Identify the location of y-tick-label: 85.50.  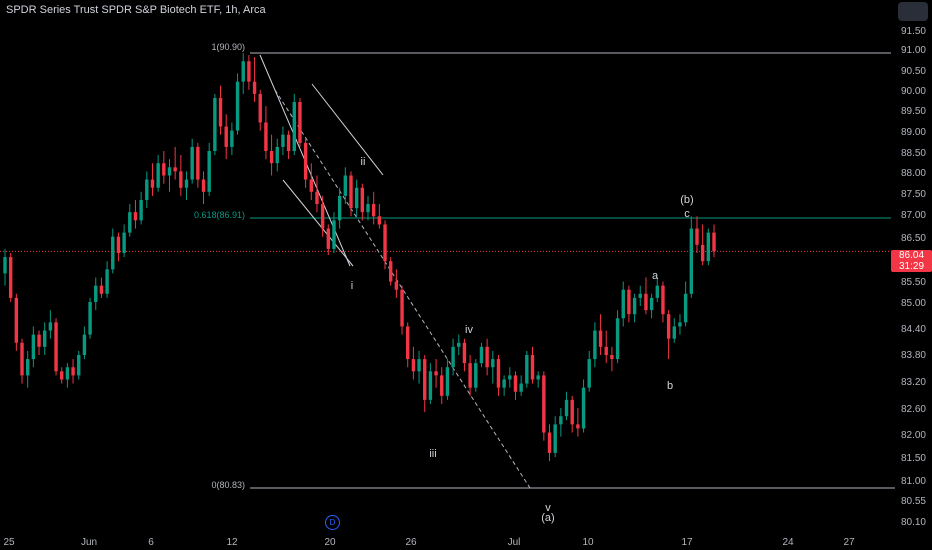
(913, 282).